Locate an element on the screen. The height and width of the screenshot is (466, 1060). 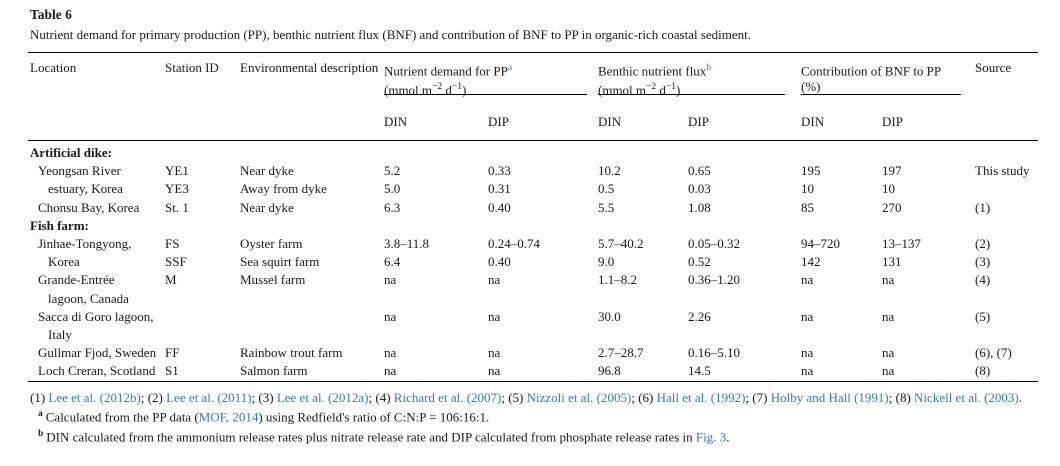
subheader-pp-dip: DIP is located at coordinates (543, 122).